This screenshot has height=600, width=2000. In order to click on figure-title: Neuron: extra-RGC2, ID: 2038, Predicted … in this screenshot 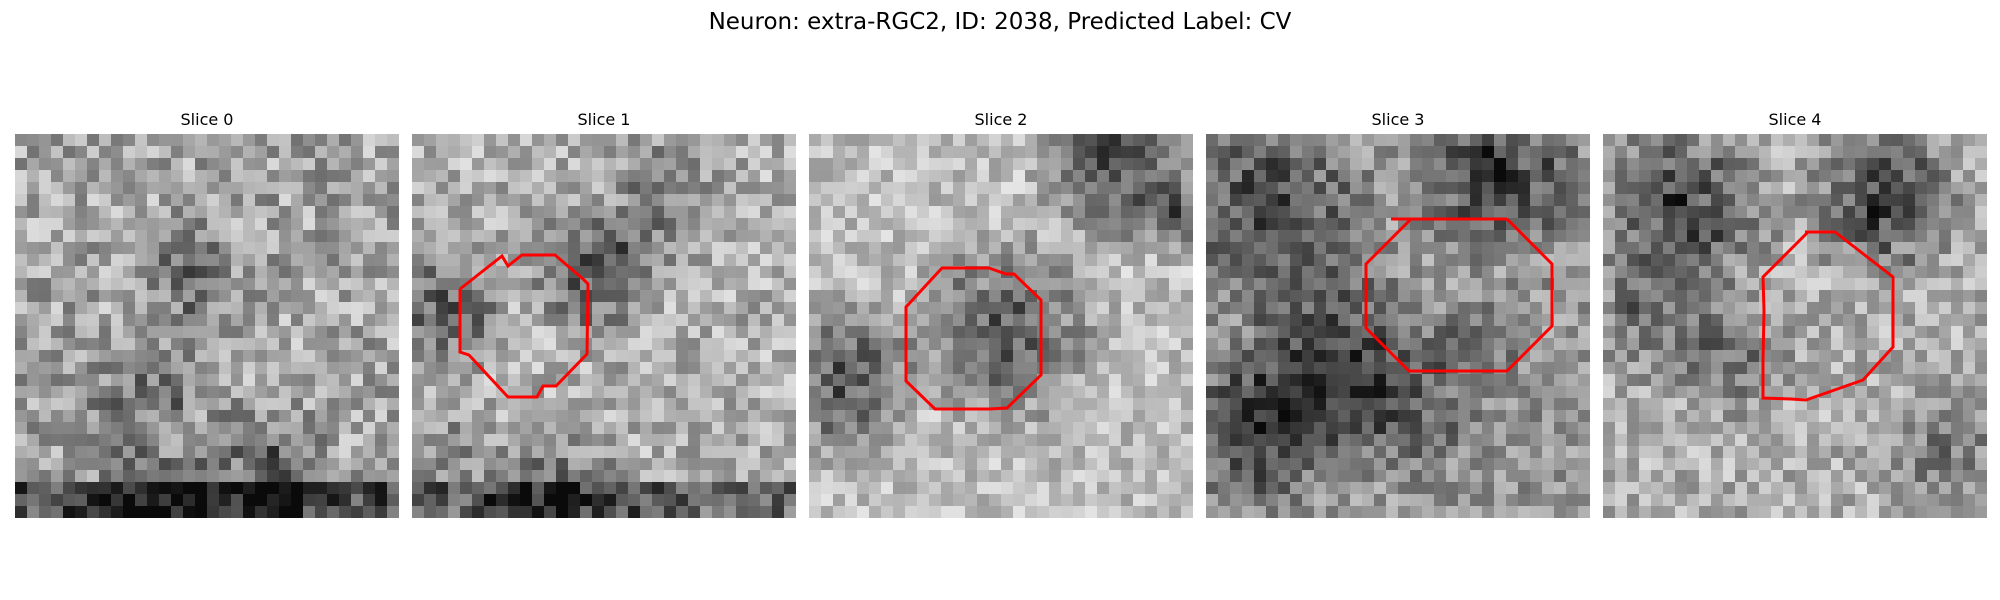, I will do `click(1000, 22)`.